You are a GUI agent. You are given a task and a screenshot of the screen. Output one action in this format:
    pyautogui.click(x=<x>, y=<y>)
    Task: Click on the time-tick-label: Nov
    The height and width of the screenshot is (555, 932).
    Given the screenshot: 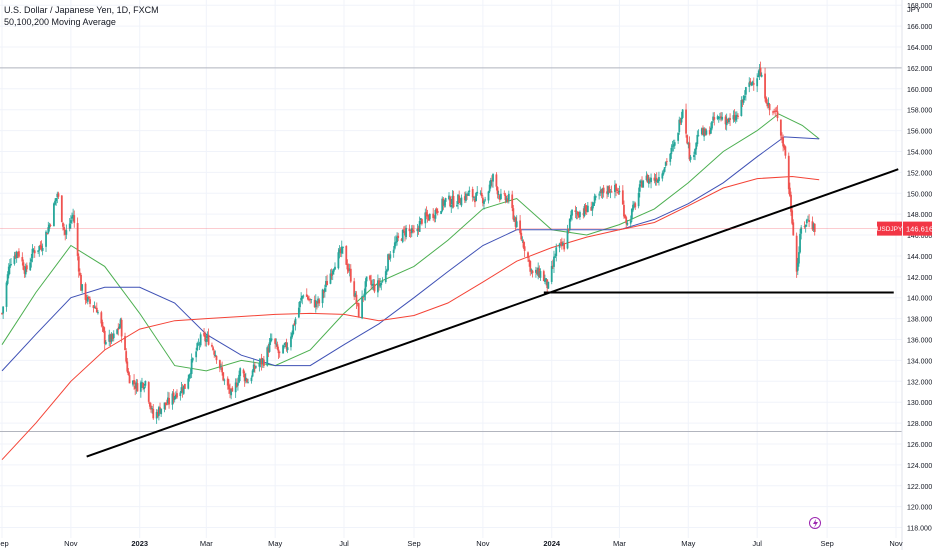 What is the action you would take?
    pyautogui.click(x=71, y=543)
    